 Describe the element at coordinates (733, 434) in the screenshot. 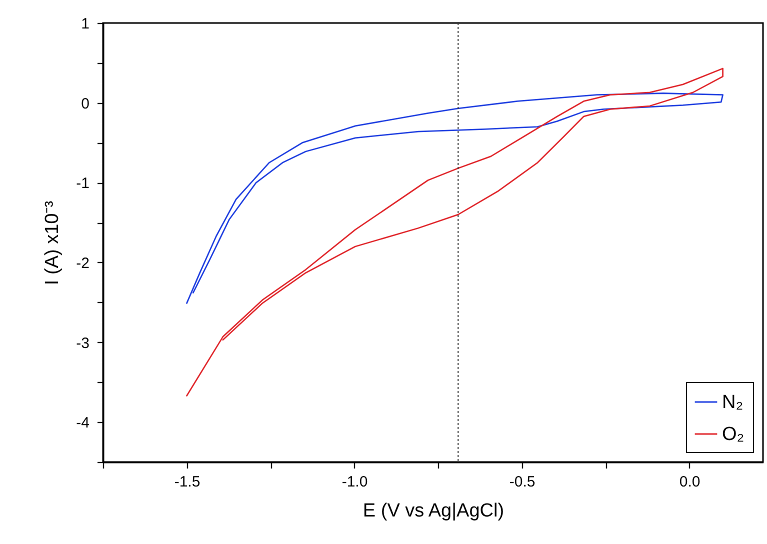

I see `legend-label: O₂` at that location.